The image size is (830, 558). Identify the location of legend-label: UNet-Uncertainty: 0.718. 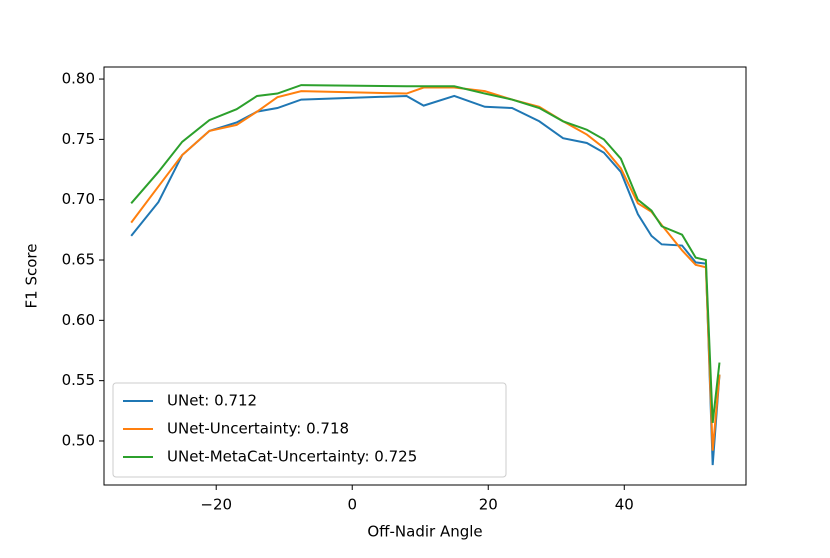
(258, 429).